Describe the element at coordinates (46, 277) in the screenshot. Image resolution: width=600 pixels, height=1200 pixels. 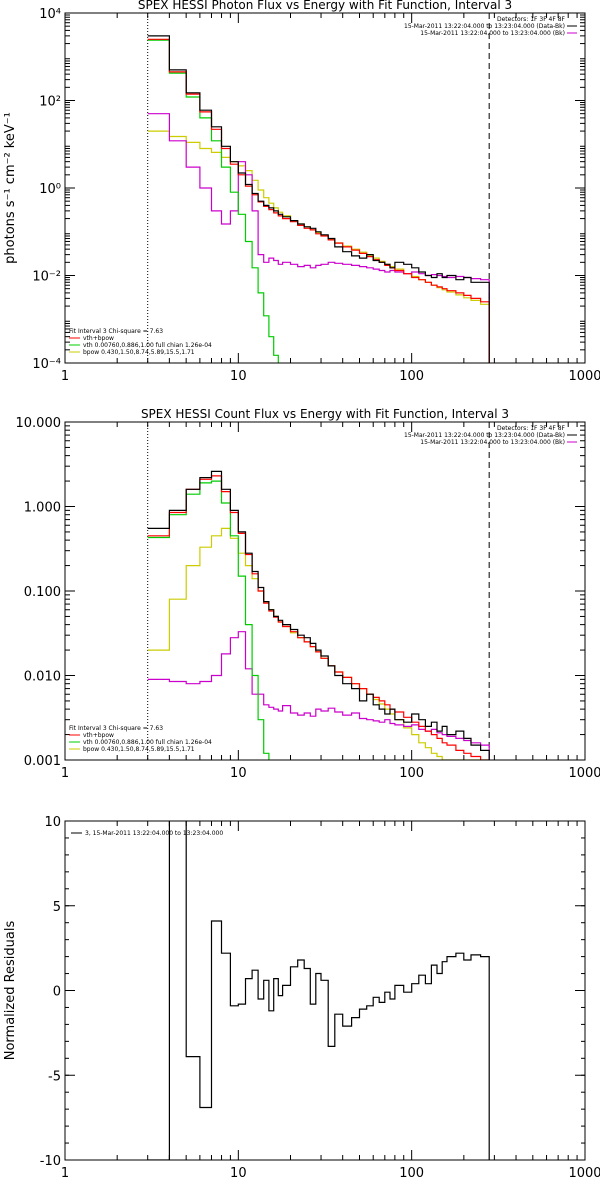
I see `y-tick-label: 10⁻²` at that location.